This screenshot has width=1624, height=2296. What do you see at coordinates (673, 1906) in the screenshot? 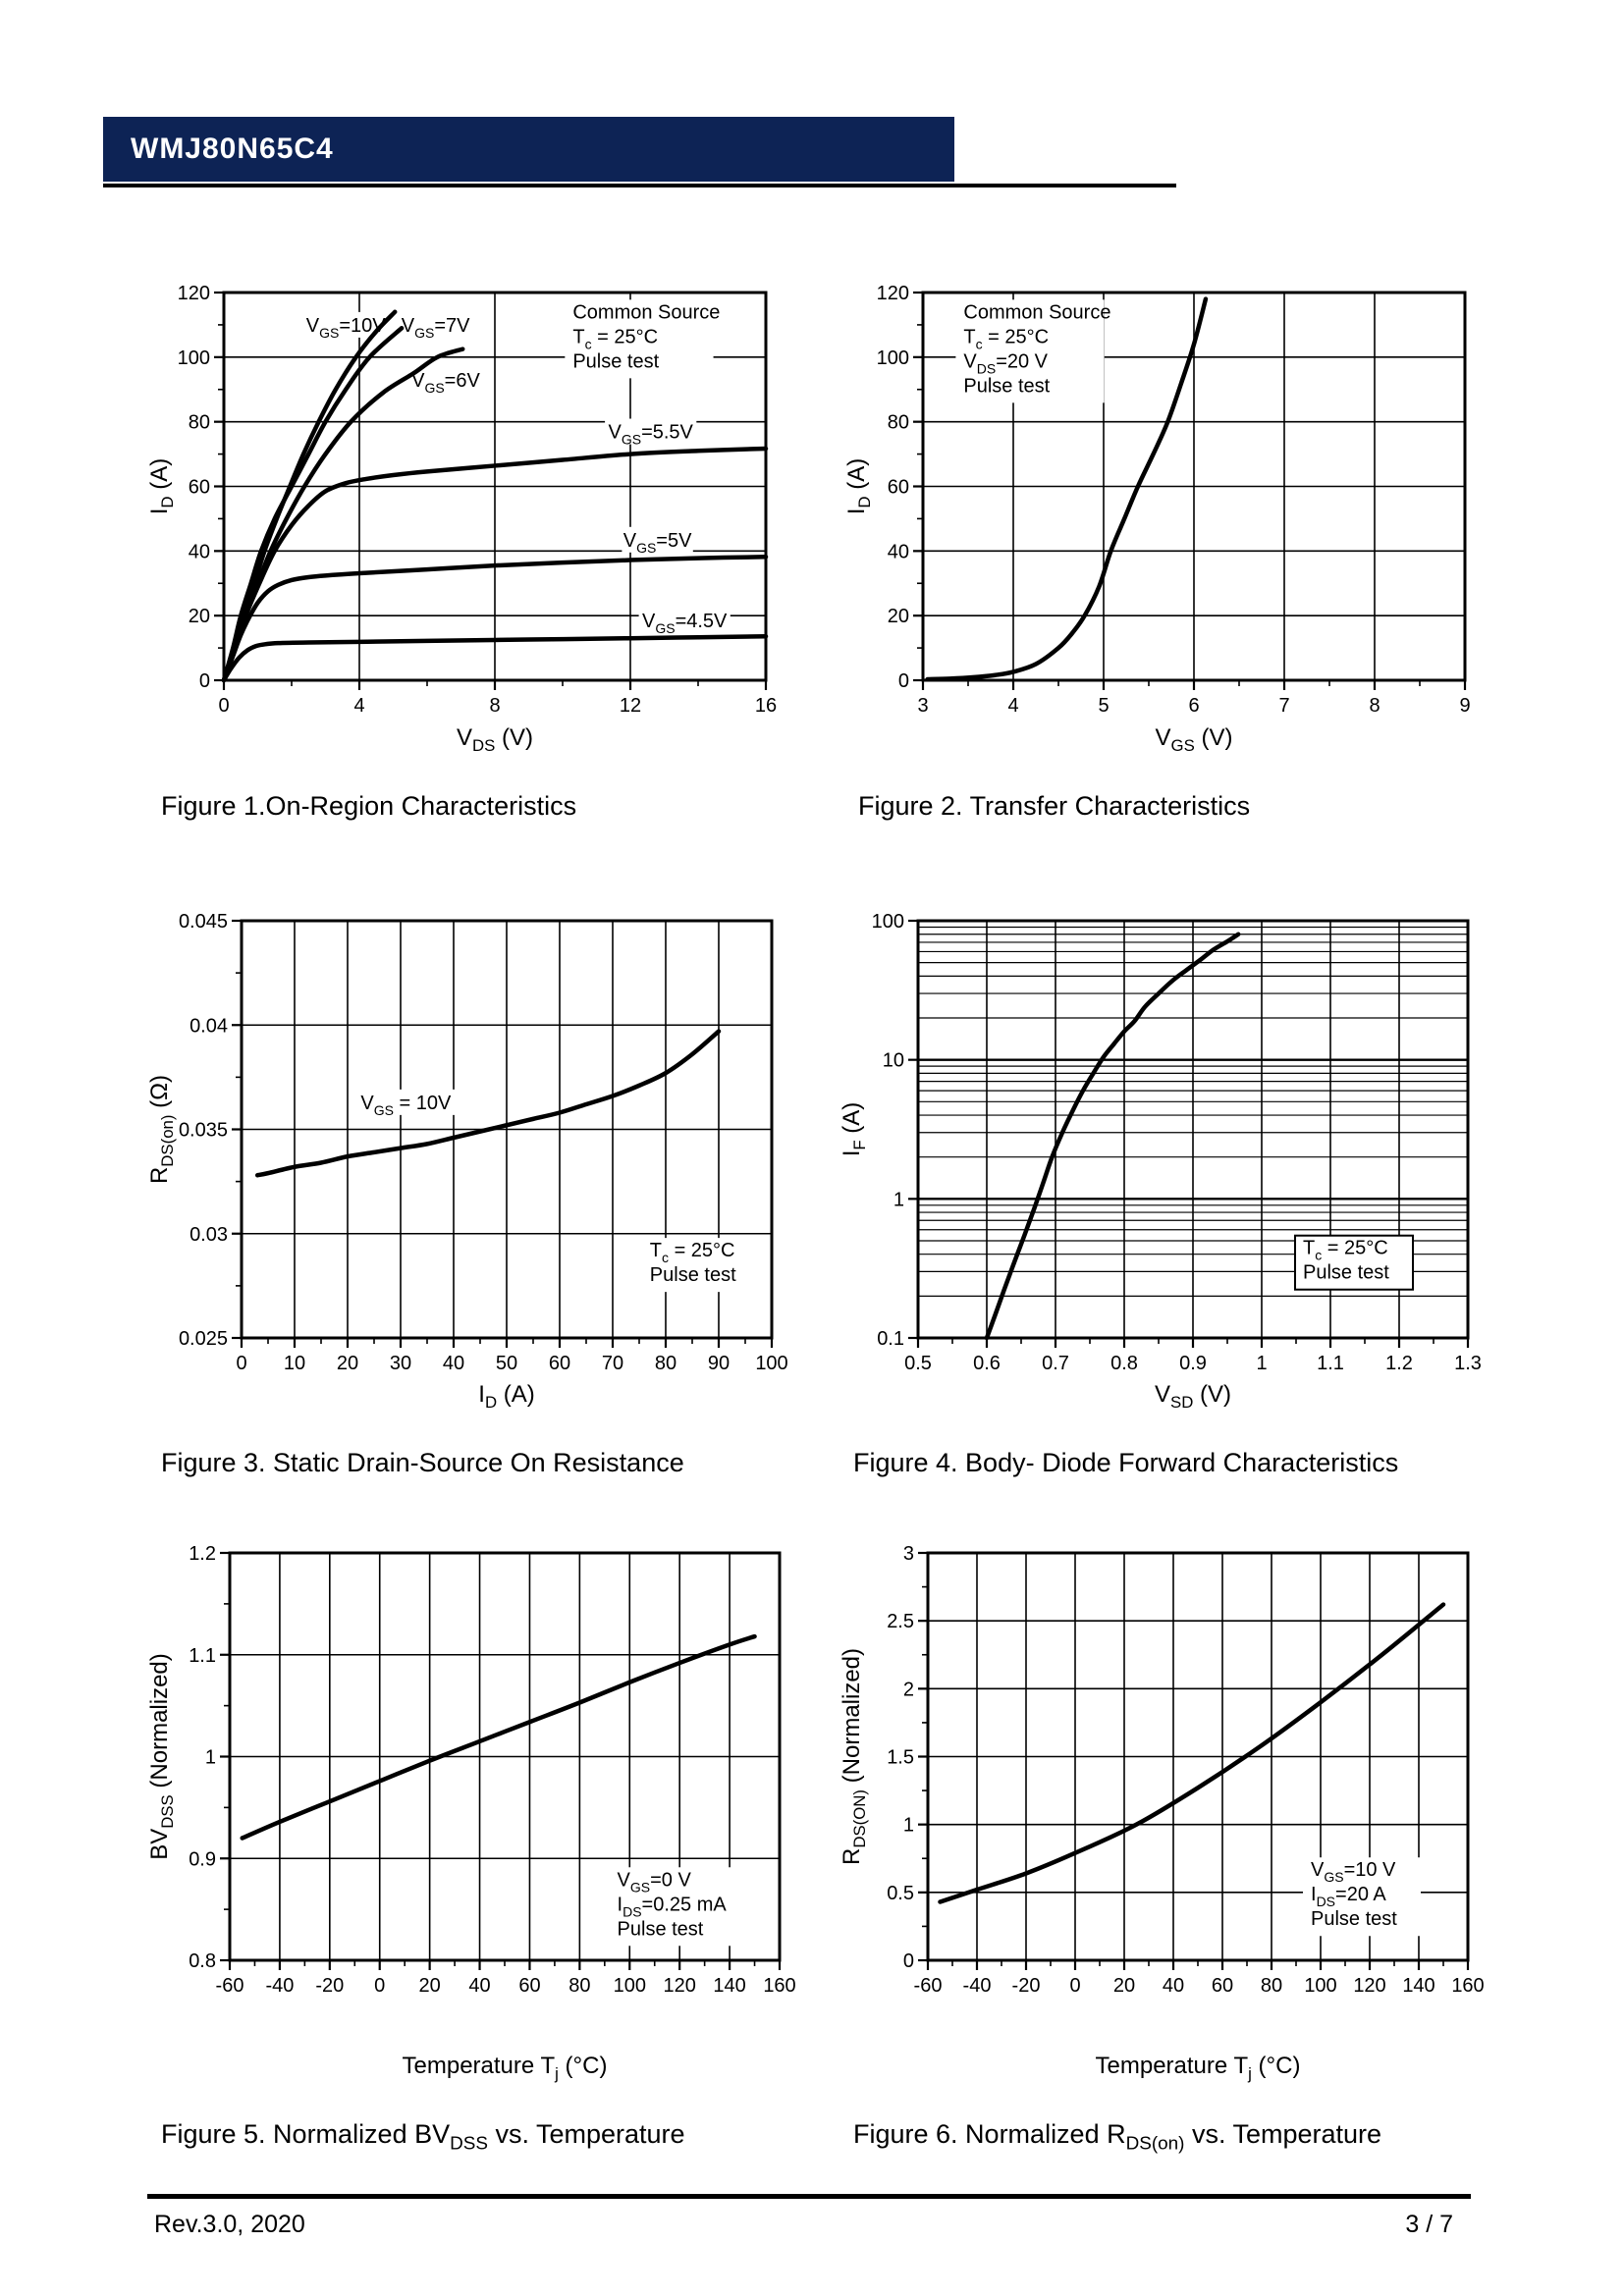
I see `svg-text: IDS=0.25 mA` at bounding box center [673, 1906].